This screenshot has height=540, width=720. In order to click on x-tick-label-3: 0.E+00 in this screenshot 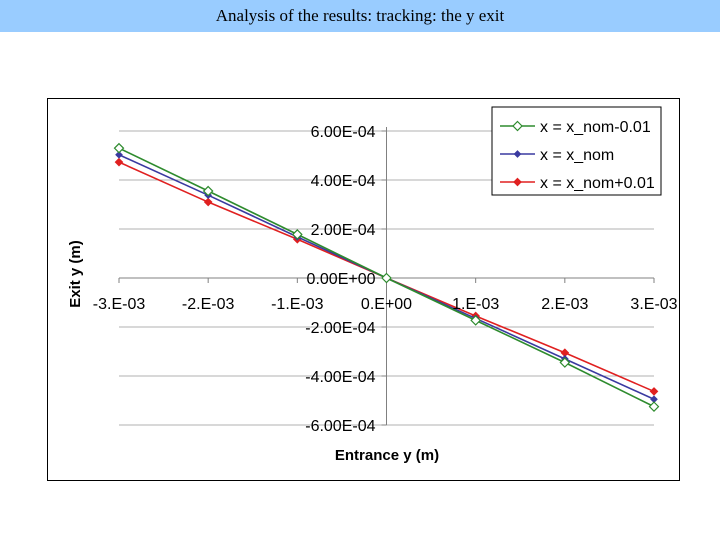, I will do `click(386, 304)`.